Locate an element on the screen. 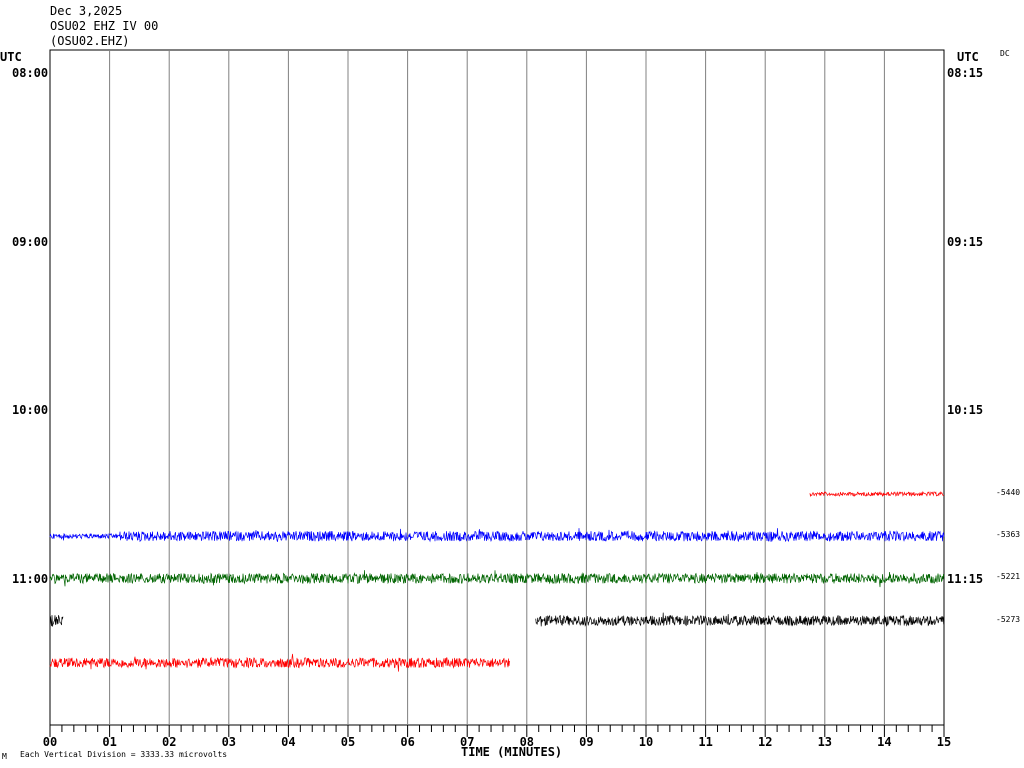 This screenshot has width=1024, height=768. offset-label-red: -5273 is located at coordinates (1008, 619).